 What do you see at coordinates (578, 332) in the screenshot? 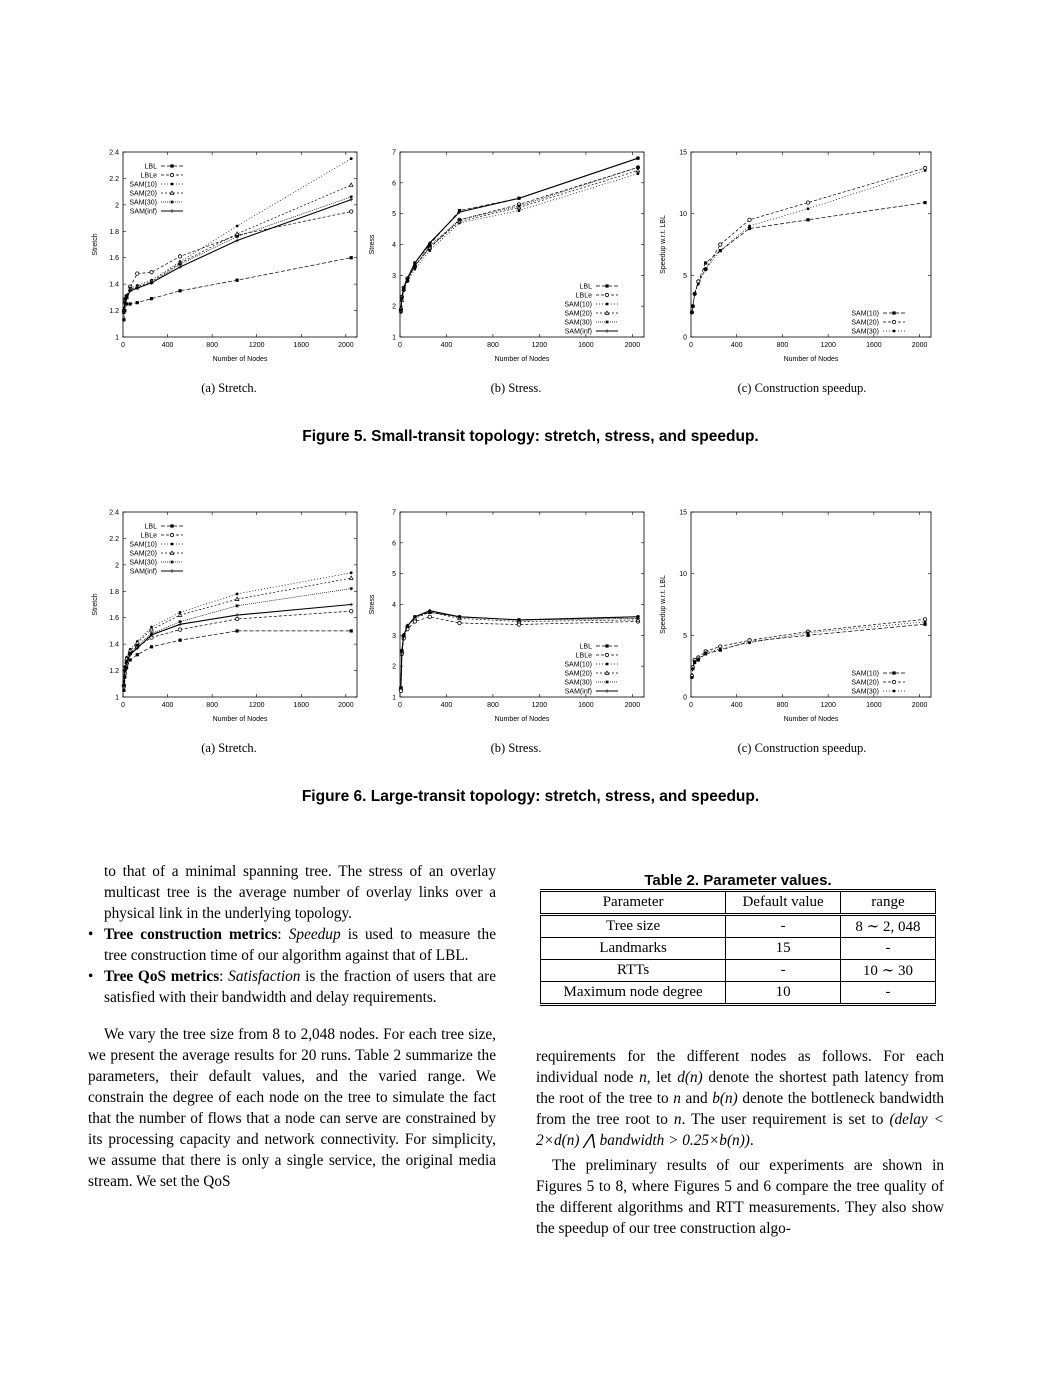
I see `legend-label: SAM(inf)` at bounding box center [578, 332].